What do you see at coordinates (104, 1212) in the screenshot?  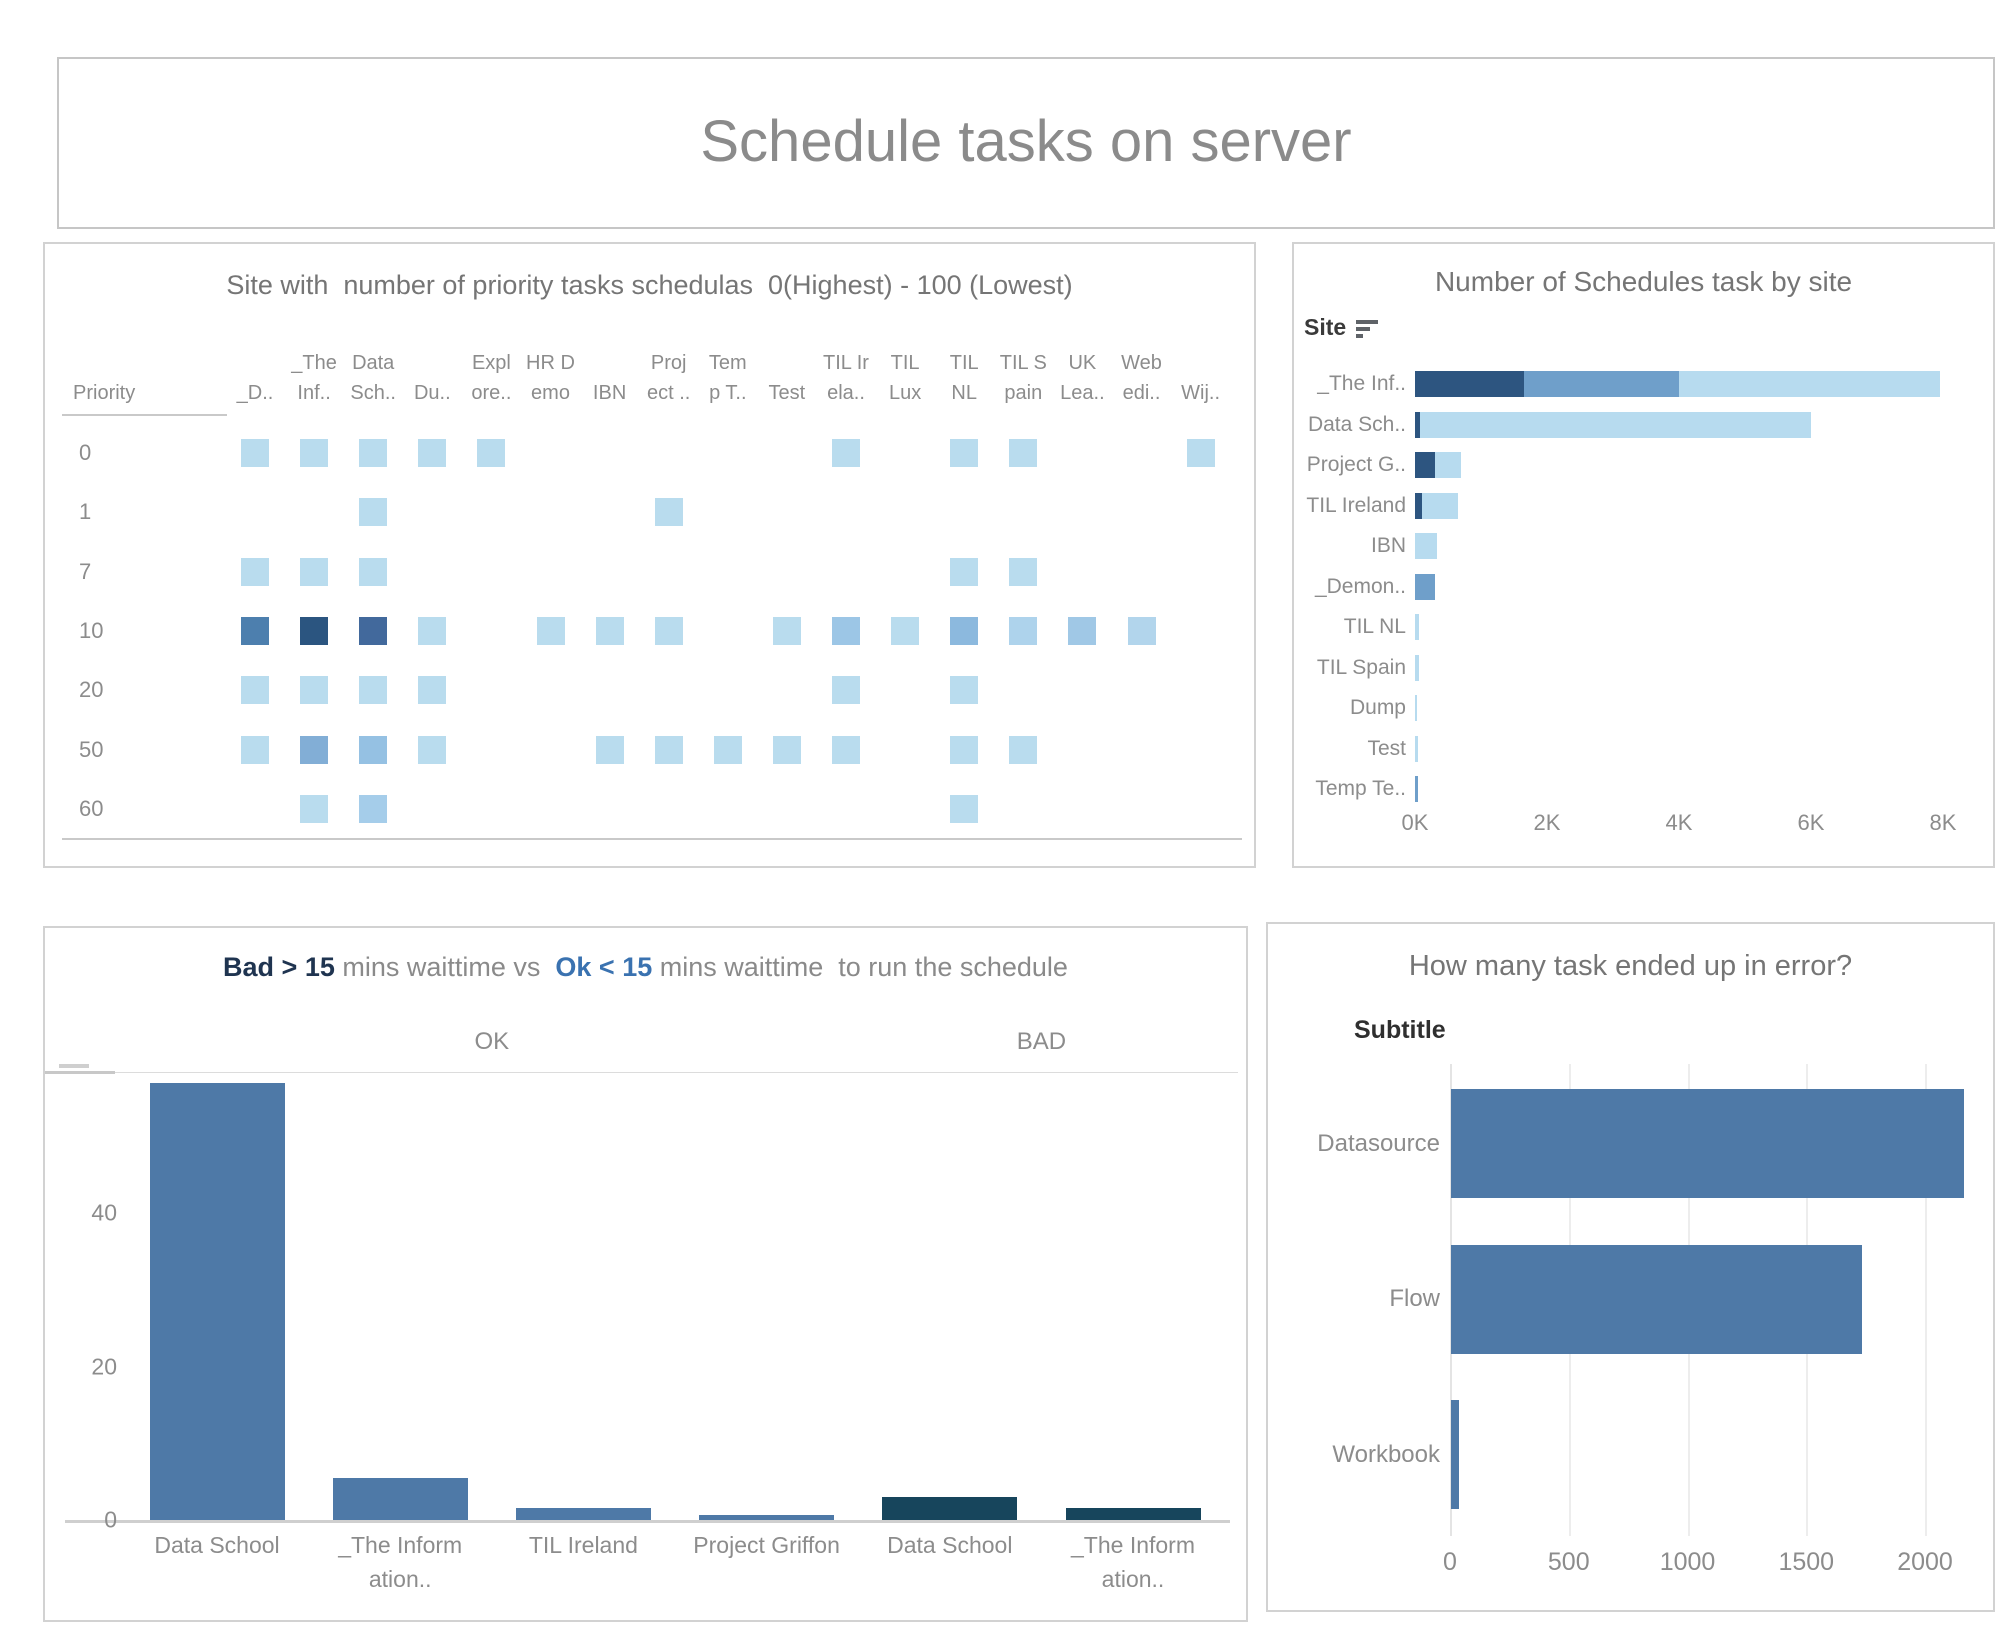 I see `waittime-y-tick: 40` at bounding box center [104, 1212].